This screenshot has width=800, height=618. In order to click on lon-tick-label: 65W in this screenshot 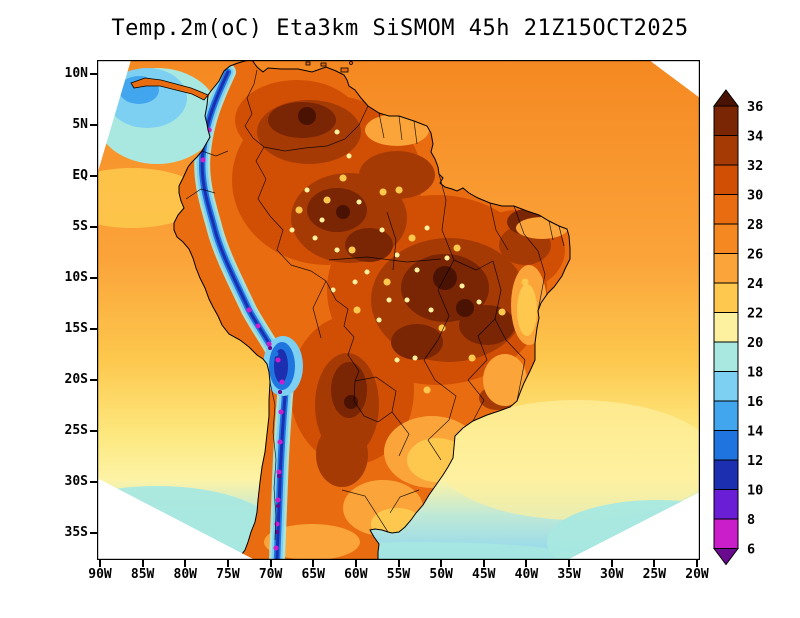, I will do `click(313, 574)`.